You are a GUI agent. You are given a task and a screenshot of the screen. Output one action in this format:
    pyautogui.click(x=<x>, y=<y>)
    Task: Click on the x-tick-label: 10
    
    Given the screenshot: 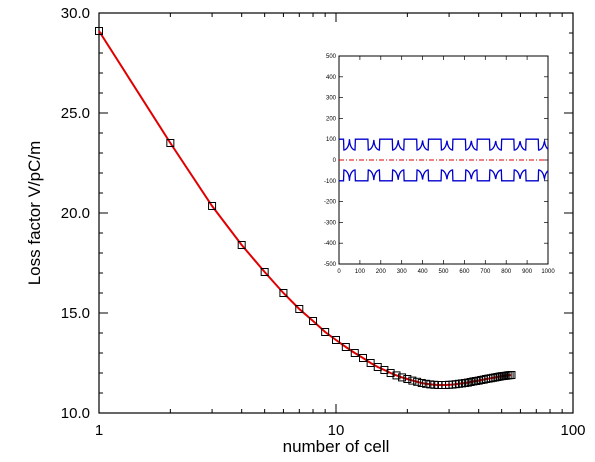 What is the action you would take?
    pyautogui.click(x=336, y=430)
    